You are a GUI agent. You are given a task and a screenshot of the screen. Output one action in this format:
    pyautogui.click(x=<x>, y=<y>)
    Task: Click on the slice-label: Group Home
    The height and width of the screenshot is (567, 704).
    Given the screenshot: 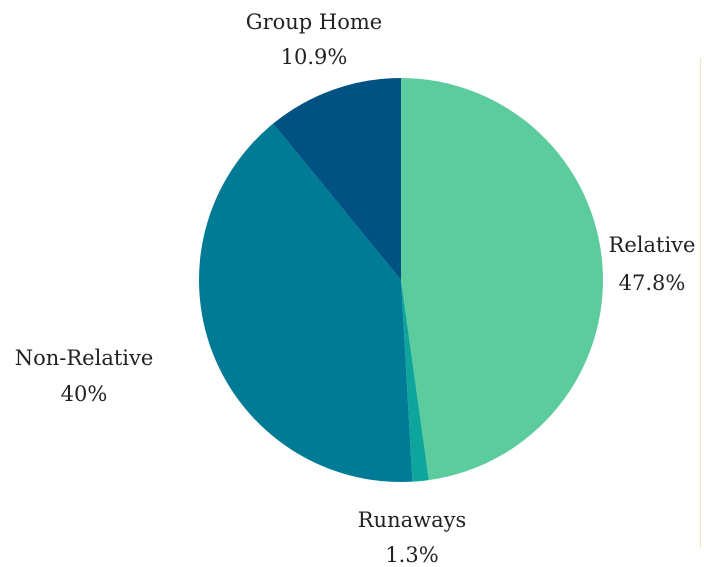 What is the action you would take?
    pyautogui.click(x=314, y=22)
    